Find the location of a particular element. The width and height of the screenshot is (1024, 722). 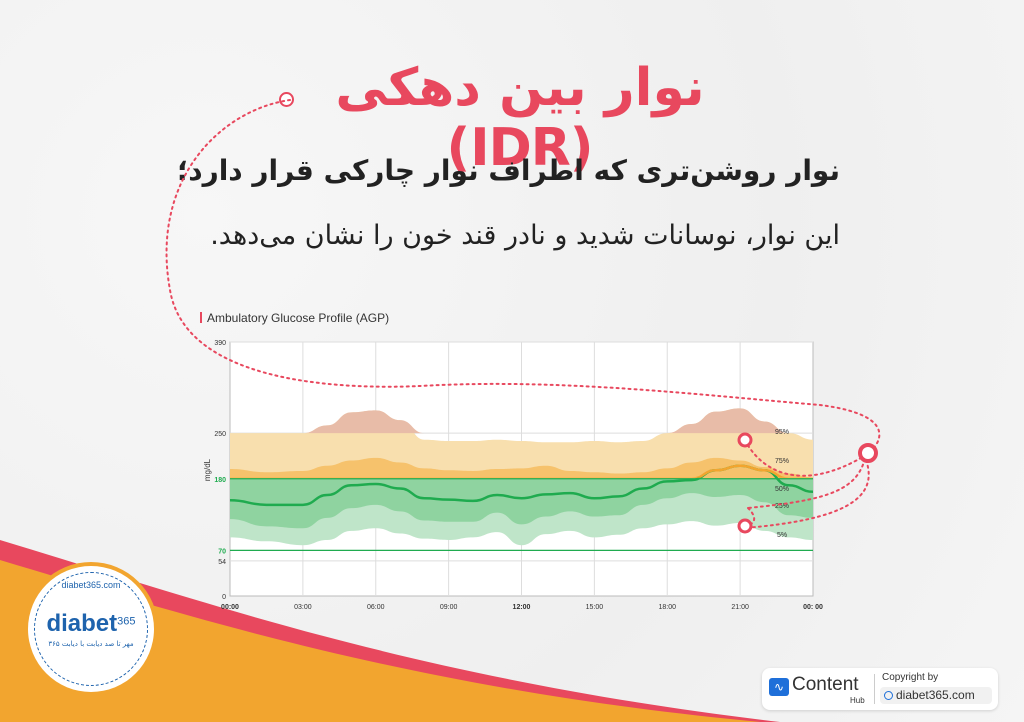

content-hub-badge: ∿ Content Hub Copyright by diabet365.com is located at coordinates (880, 689).